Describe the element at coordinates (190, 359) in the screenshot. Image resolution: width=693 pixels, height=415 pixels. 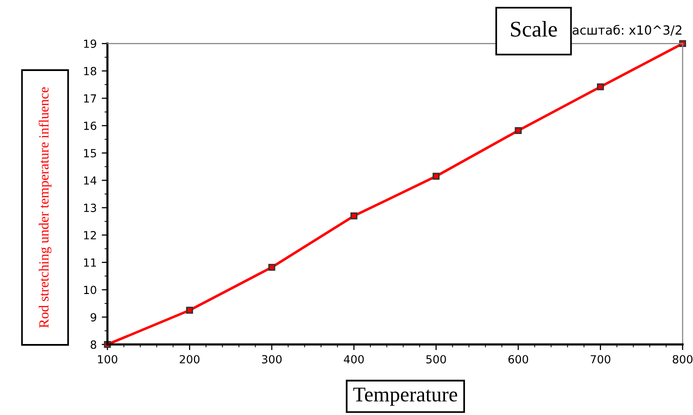
I see `x-tick-label: 200` at that location.